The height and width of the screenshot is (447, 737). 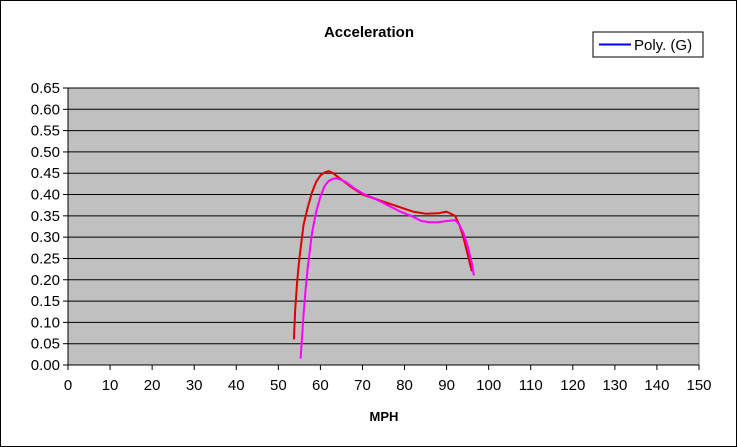 What do you see at coordinates (572, 385) in the screenshot?
I see `x-tick-label: 120` at bounding box center [572, 385].